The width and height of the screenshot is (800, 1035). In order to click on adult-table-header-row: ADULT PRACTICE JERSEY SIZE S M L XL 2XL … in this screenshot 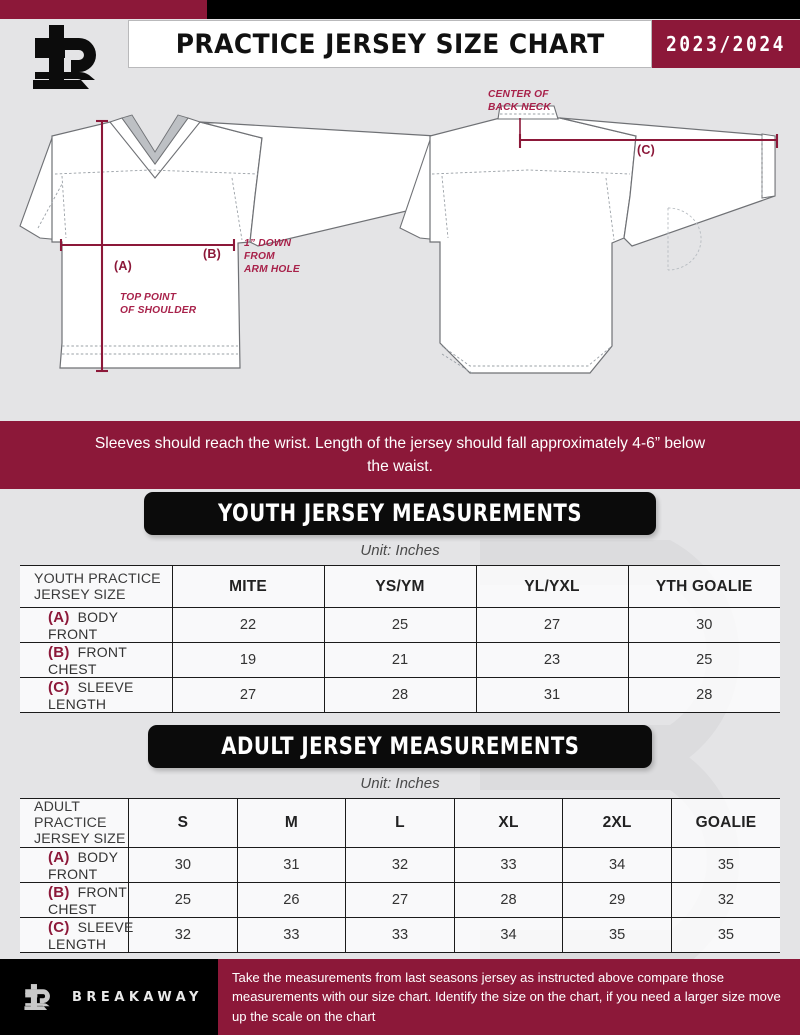, I will do `click(400, 823)`.